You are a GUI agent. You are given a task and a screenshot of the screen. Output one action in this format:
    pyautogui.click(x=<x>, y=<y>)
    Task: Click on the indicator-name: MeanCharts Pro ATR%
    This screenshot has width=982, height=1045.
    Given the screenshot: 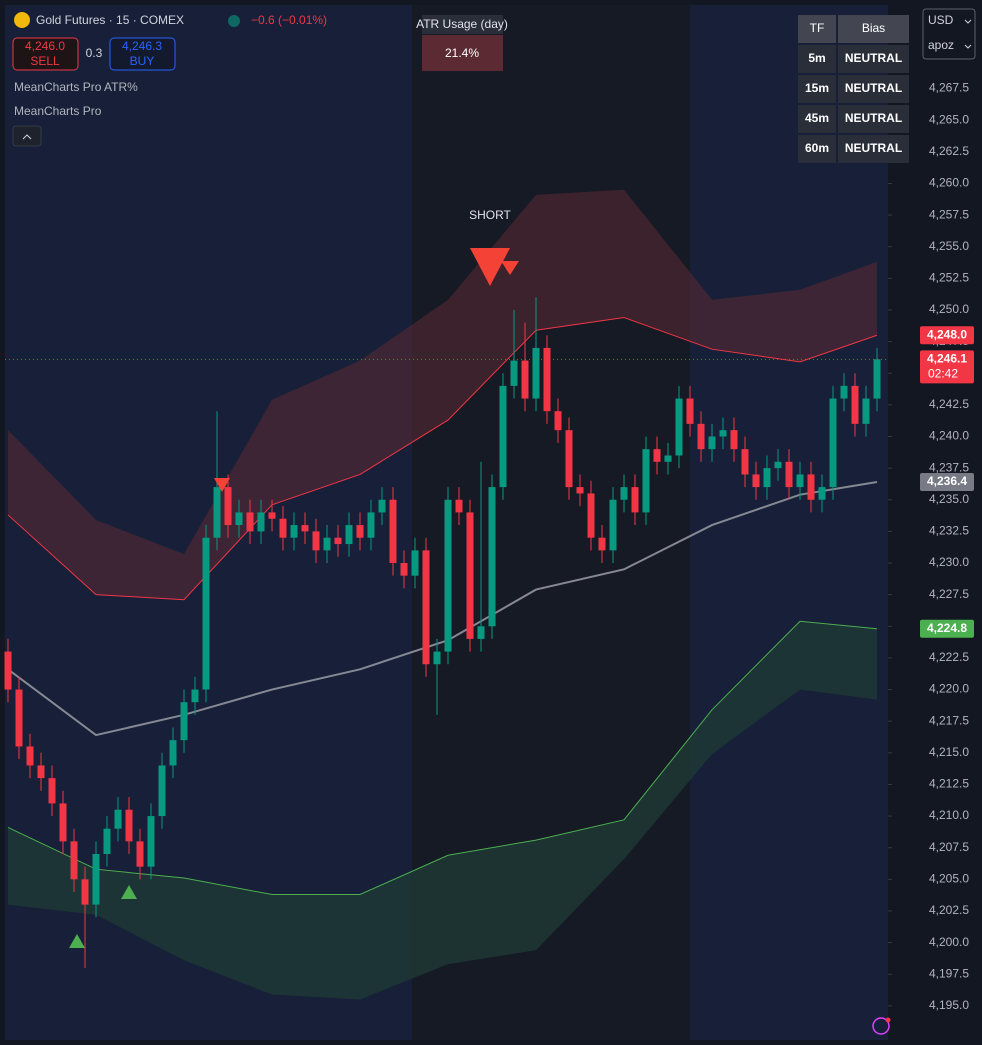 What is the action you would take?
    pyautogui.click(x=76, y=87)
    